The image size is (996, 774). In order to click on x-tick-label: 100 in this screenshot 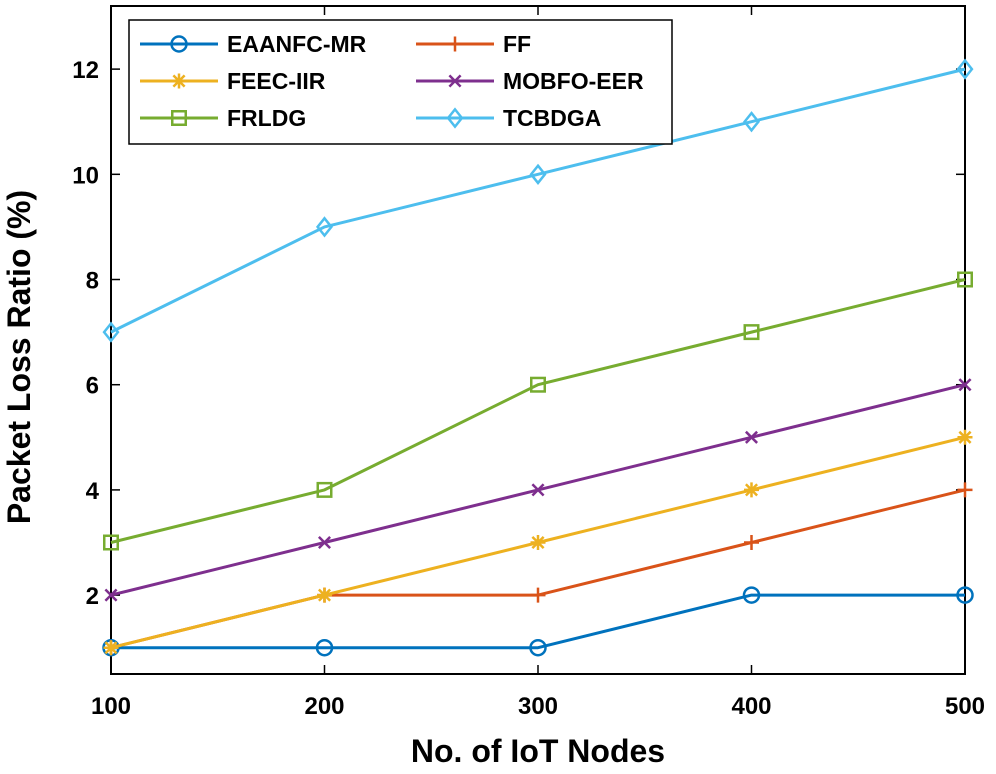, I will do `click(111, 706)`.